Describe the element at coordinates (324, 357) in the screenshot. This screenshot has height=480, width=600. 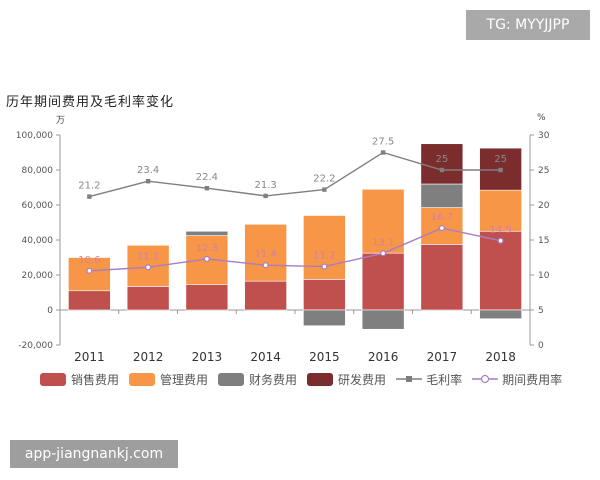
I see `x-tick-label: 2015` at that location.